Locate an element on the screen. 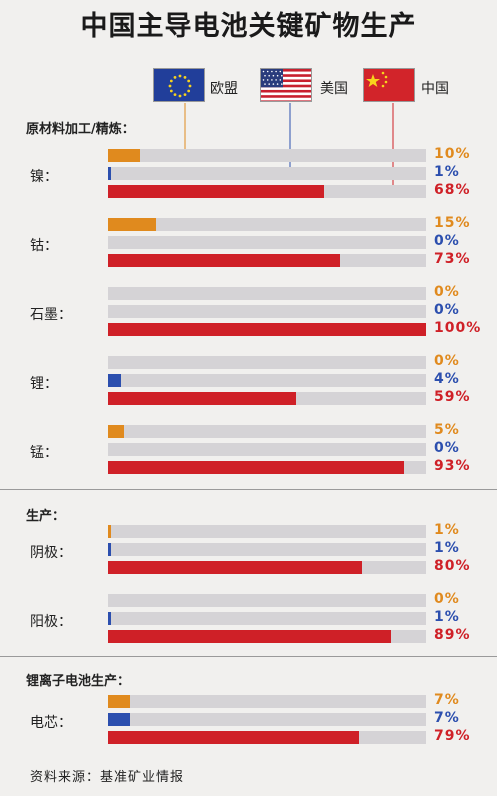 The image size is (497, 796). value-label-cn: 80% is located at coordinates (452, 566).